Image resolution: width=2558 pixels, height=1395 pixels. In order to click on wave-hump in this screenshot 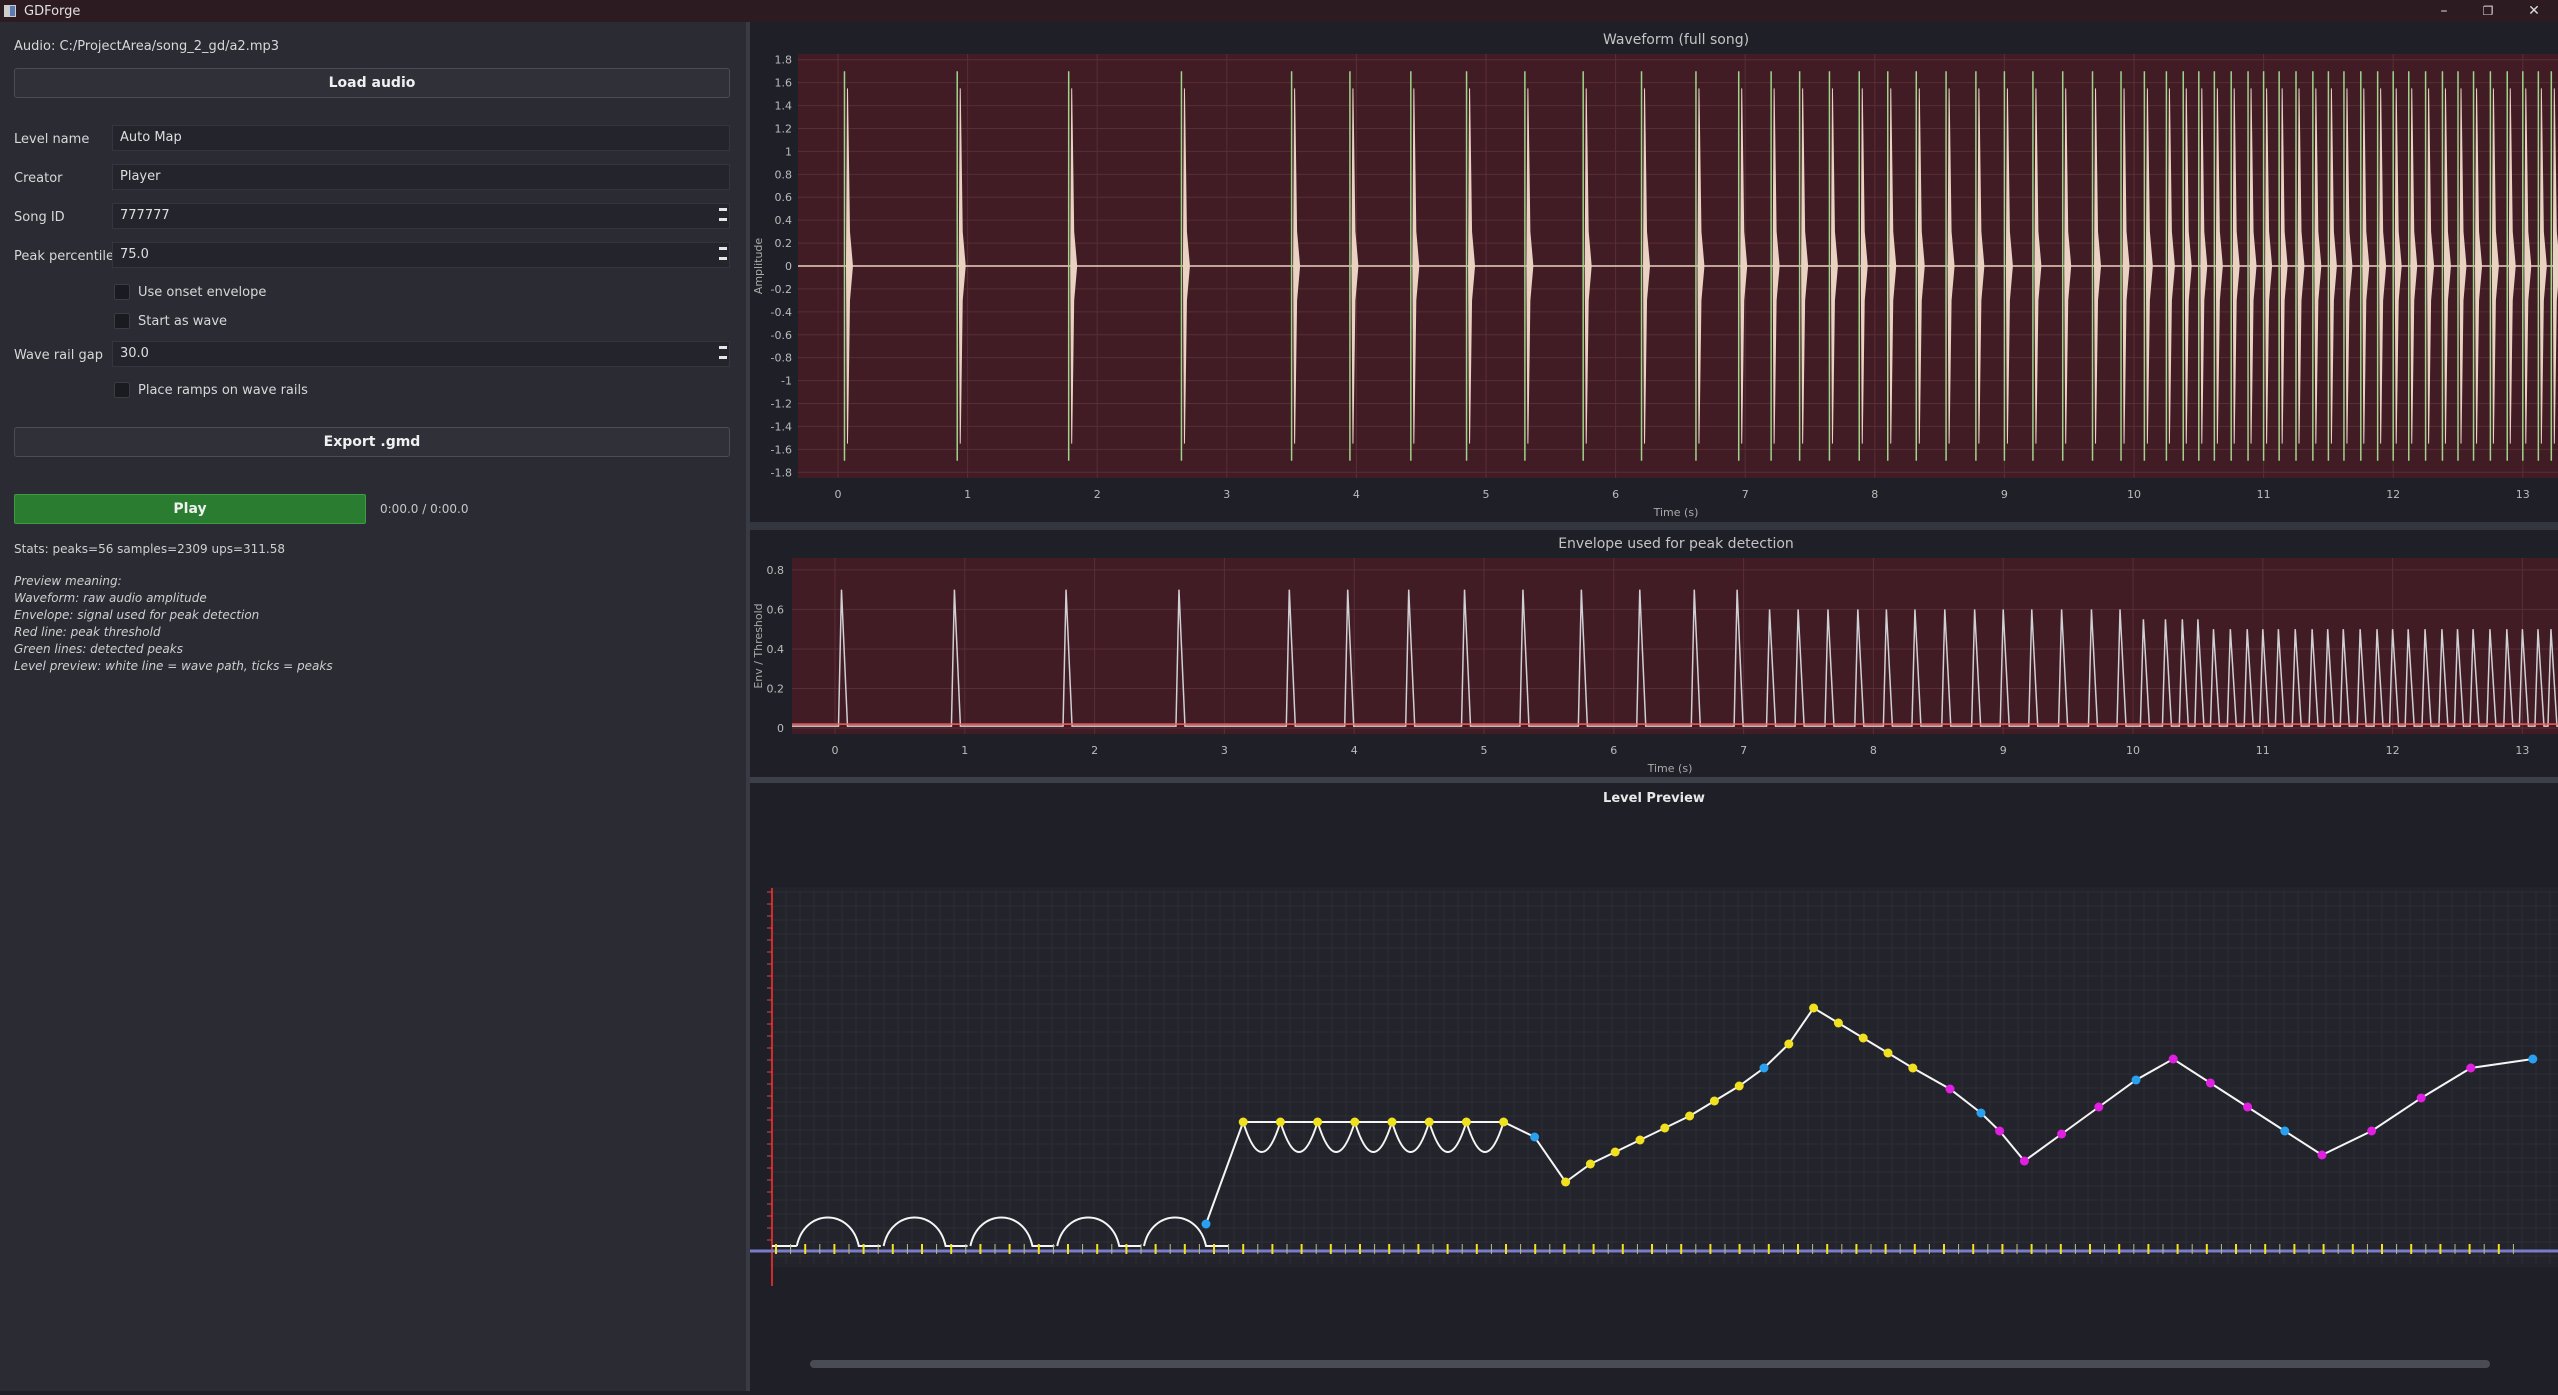, I will do `click(1185, 1231)`.